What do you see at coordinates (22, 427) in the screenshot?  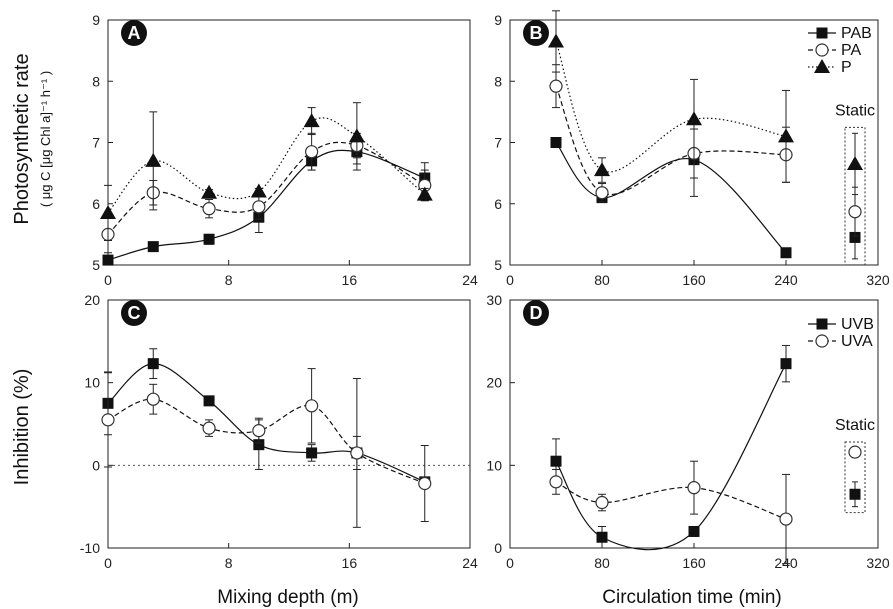 I see `y-title-bottom: Inhibition (%)` at bounding box center [22, 427].